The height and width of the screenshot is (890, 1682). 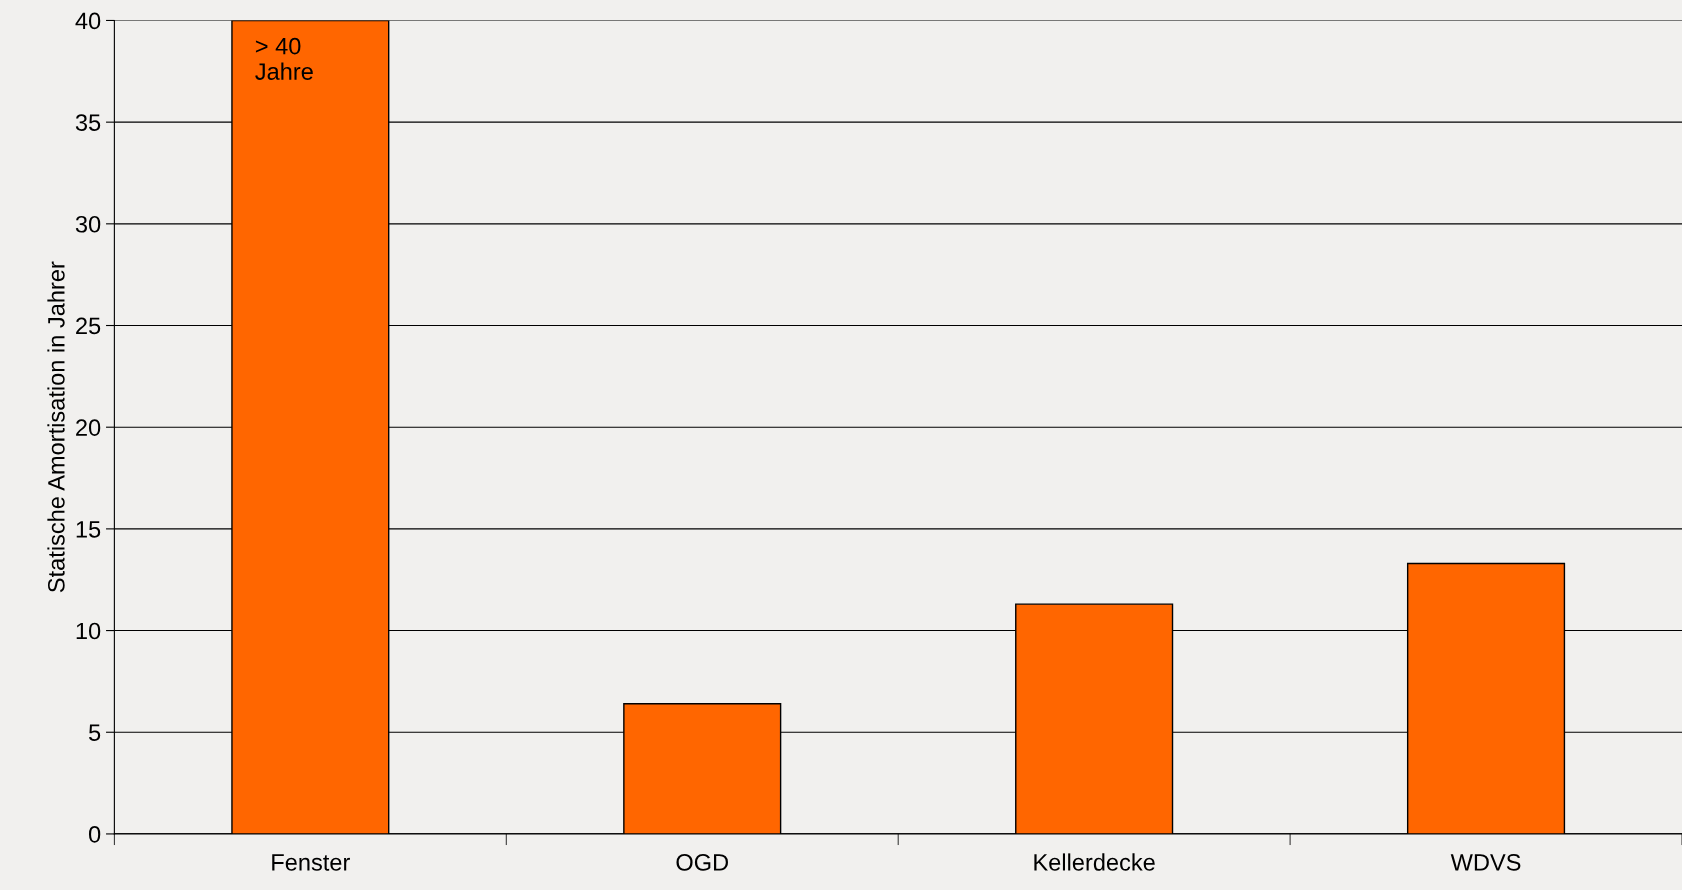 What do you see at coordinates (94, 834) in the screenshot?
I see `y-tick-label: 0` at bounding box center [94, 834].